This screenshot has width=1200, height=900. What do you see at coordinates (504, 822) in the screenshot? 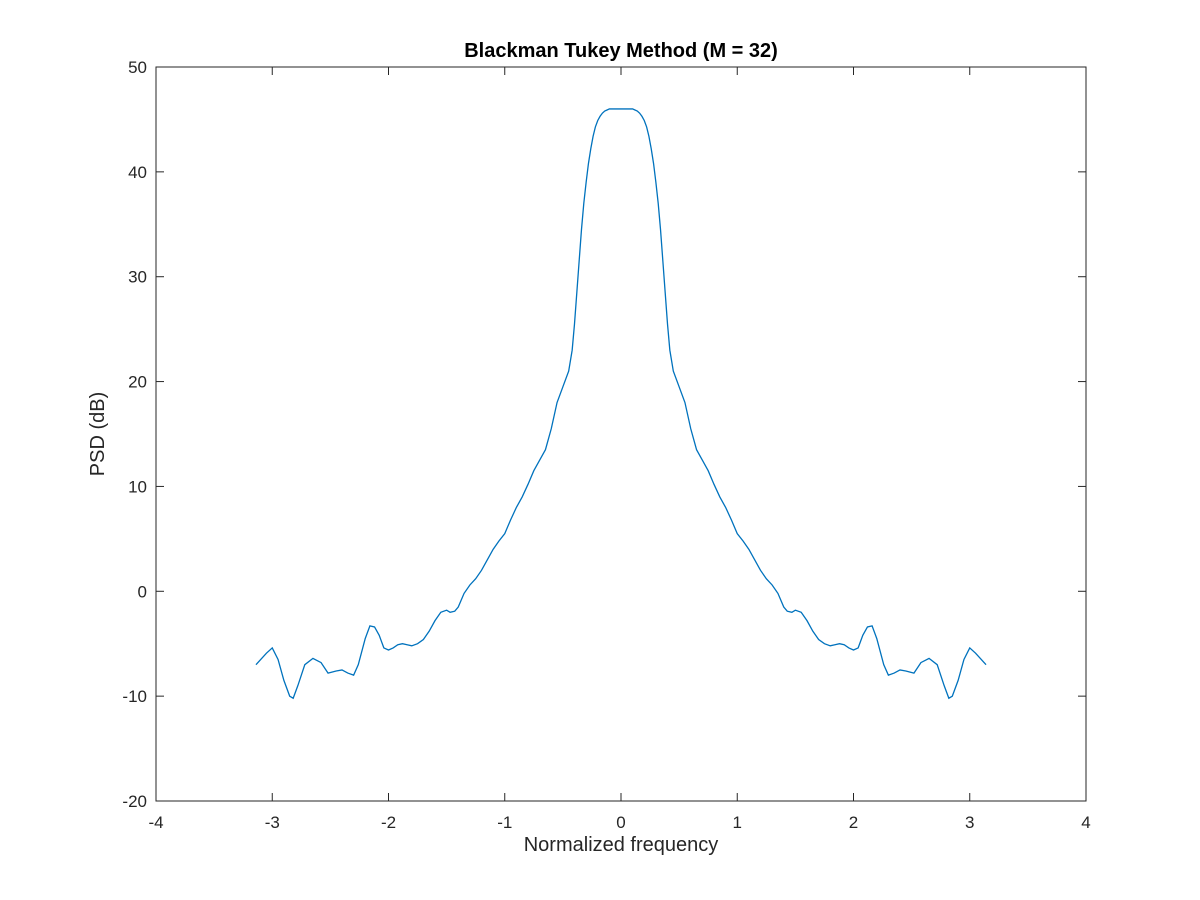
I see `x-tick-label: -1` at bounding box center [504, 822].